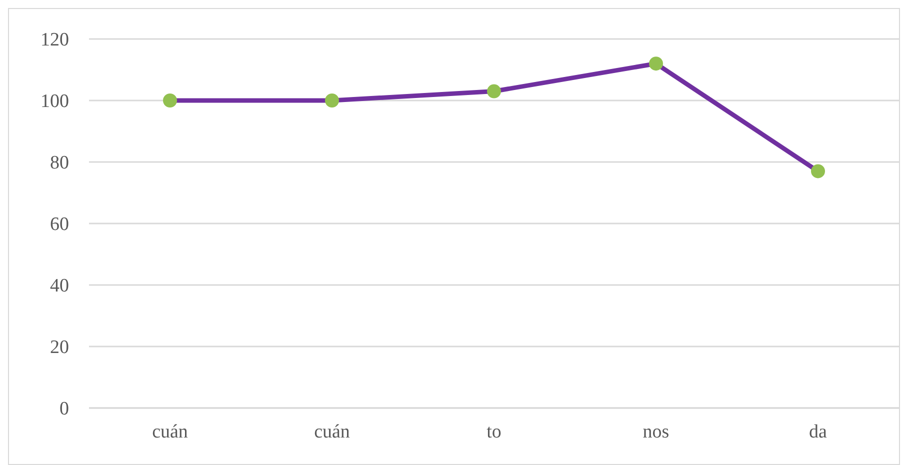  I want to click on y-tick-label: 40, so click(59, 286).